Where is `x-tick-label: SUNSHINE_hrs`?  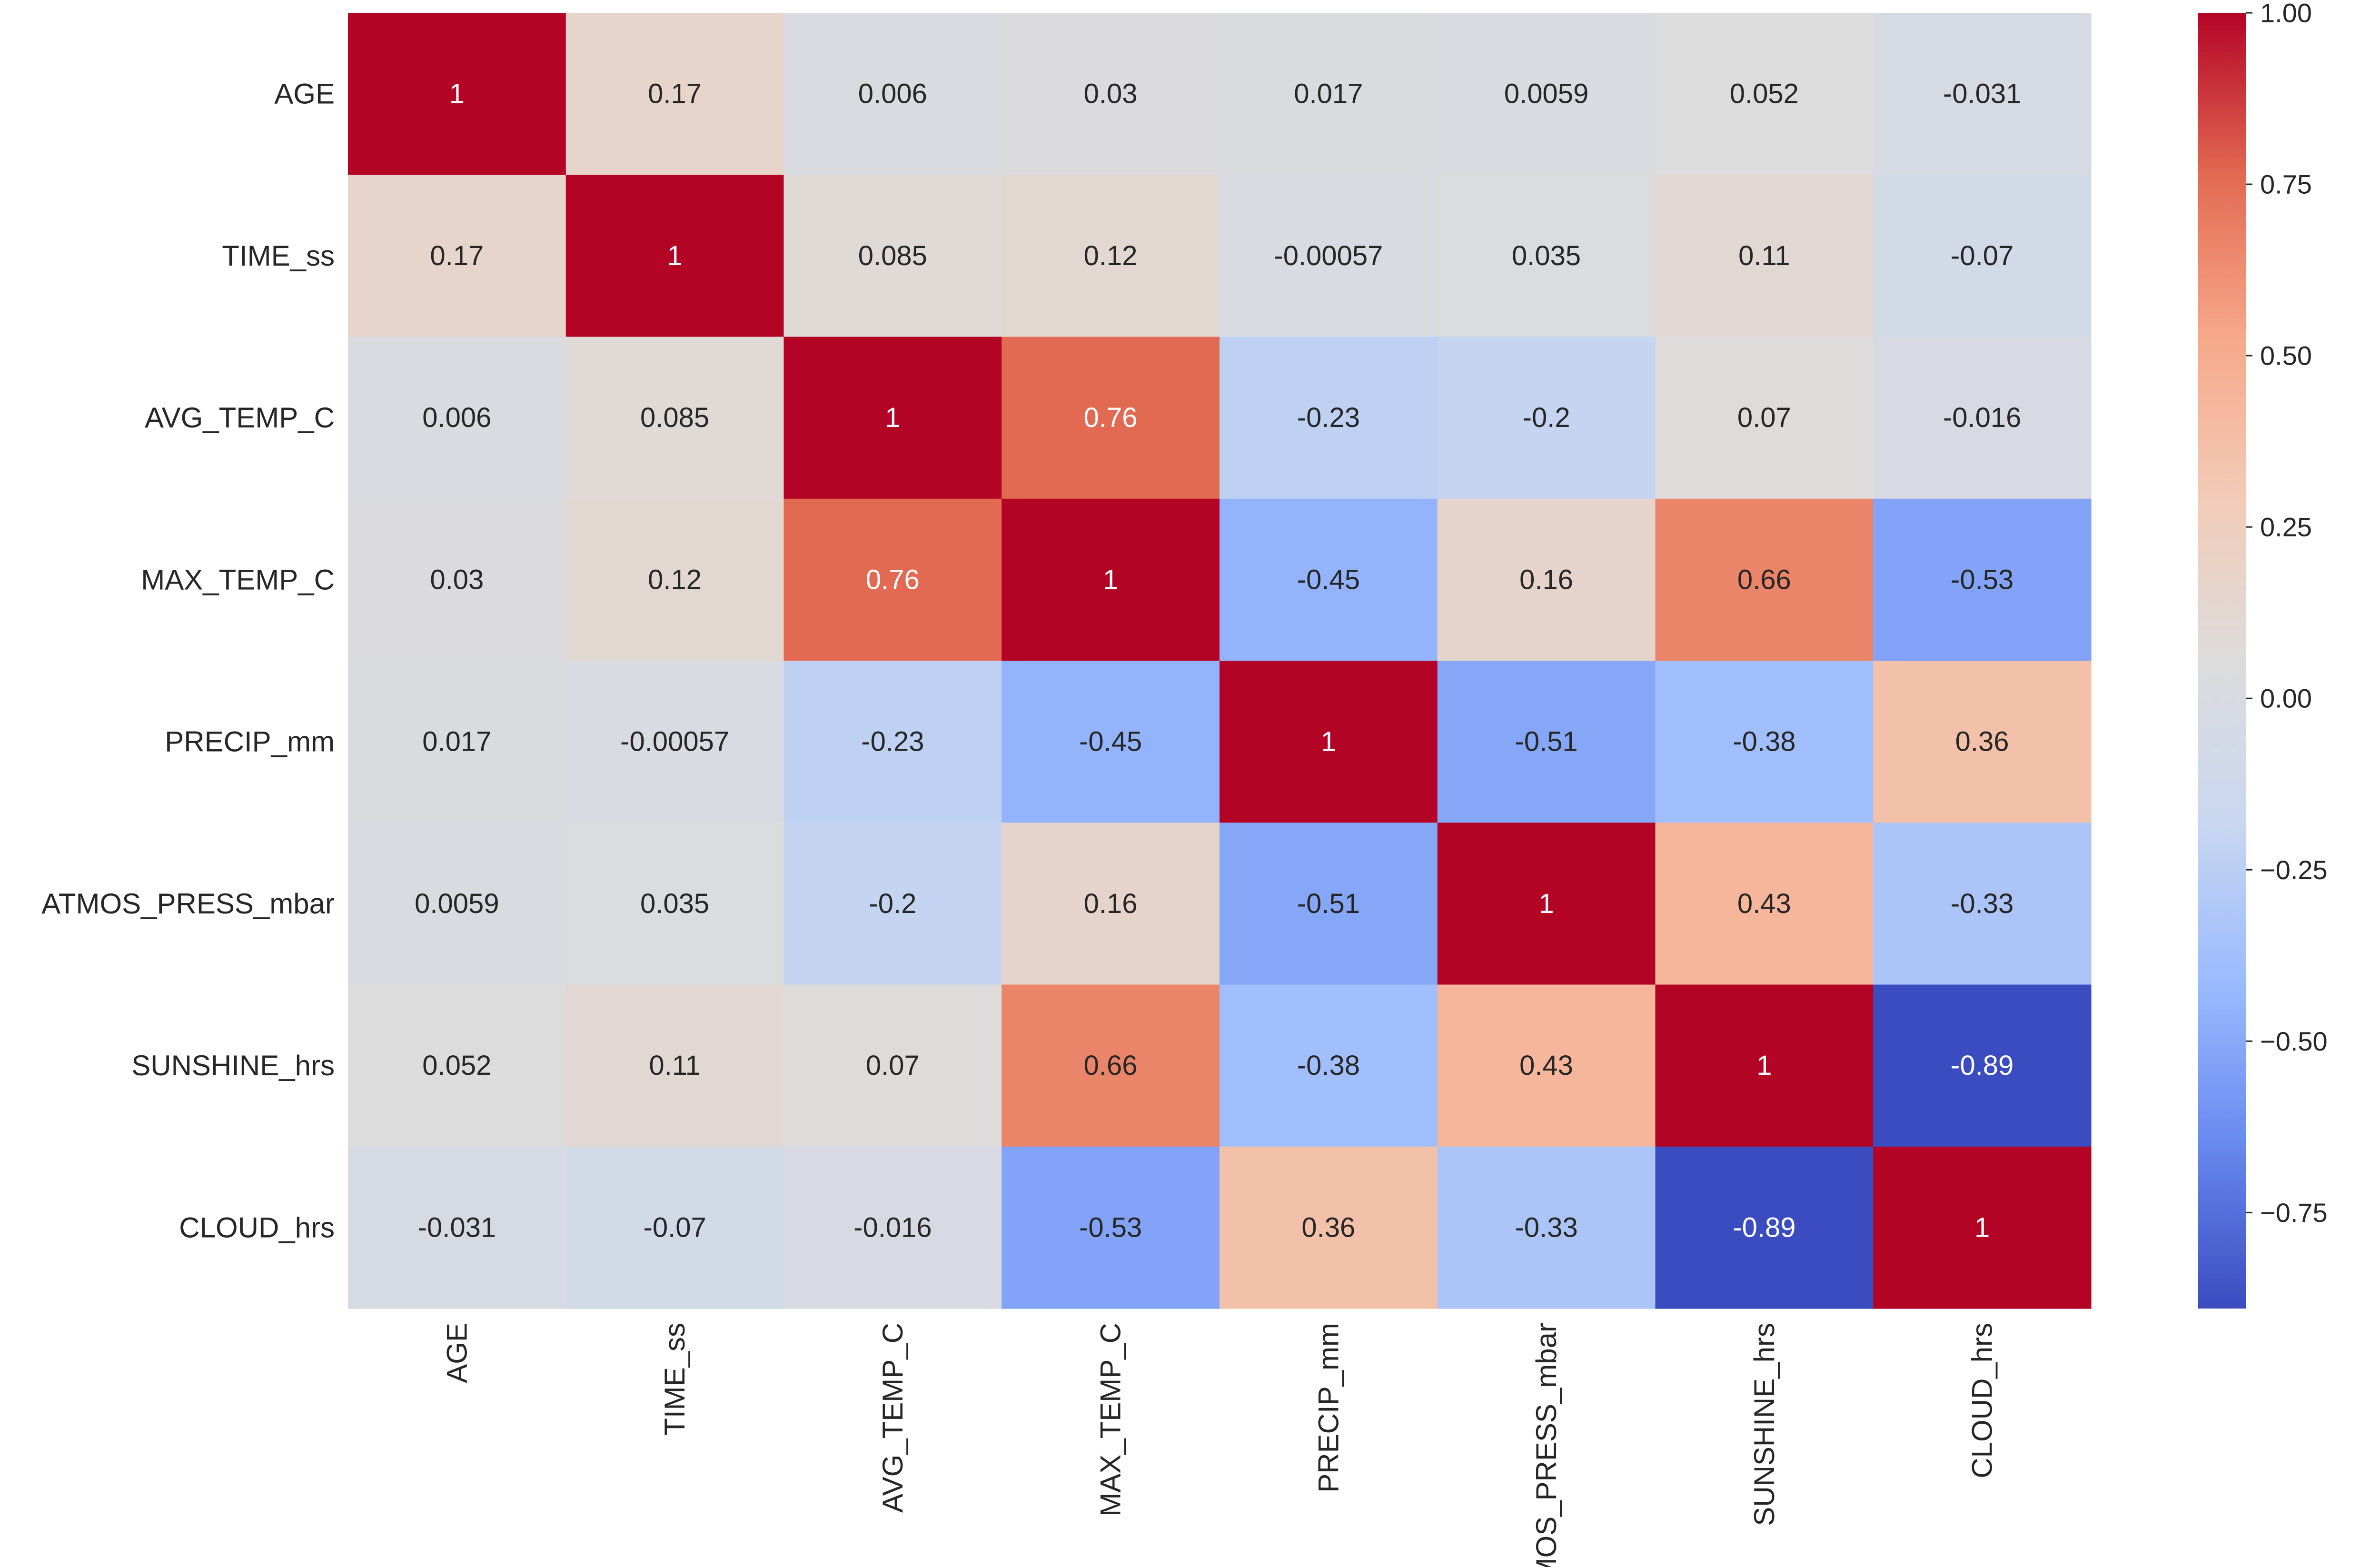 x-tick-label: SUNSHINE_hrs is located at coordinates (1764, 1424).